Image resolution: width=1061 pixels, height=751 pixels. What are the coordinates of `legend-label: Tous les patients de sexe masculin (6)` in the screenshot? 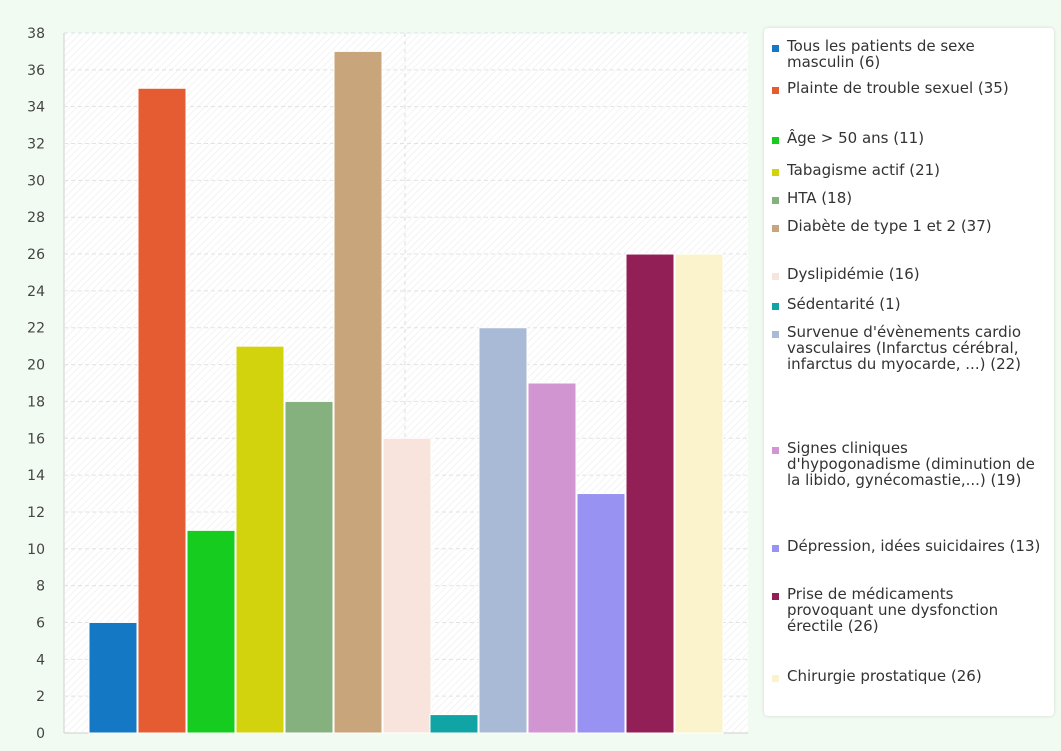 It's located at (881, 54).